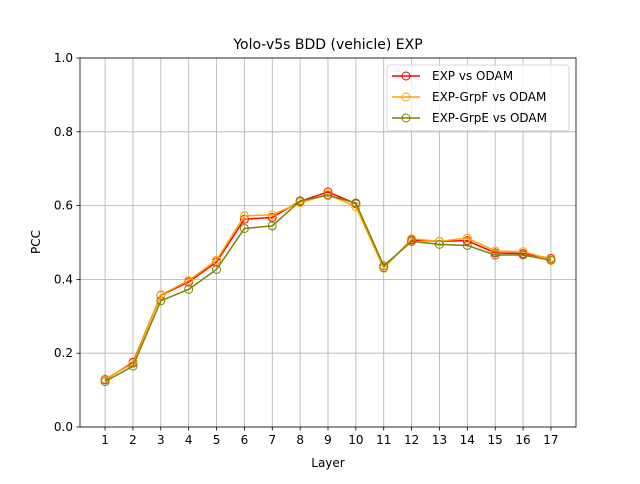  I want to click on legend-label: EXP-GrpE vs ODAM, so click(489, 118).